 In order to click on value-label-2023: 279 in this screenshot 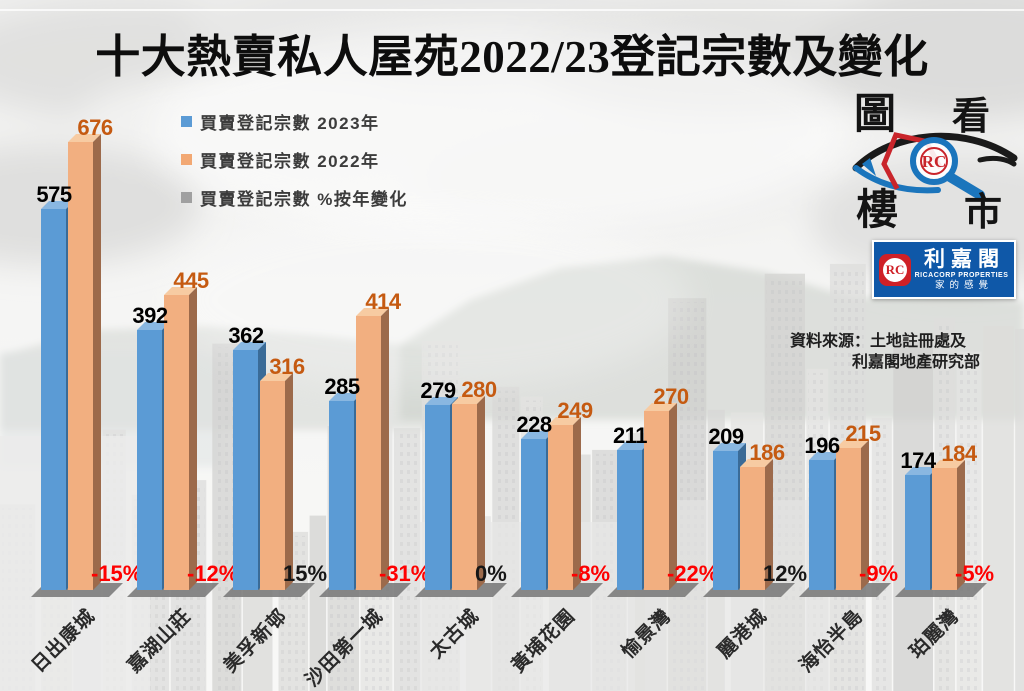, I will do `click(438, 390)`.